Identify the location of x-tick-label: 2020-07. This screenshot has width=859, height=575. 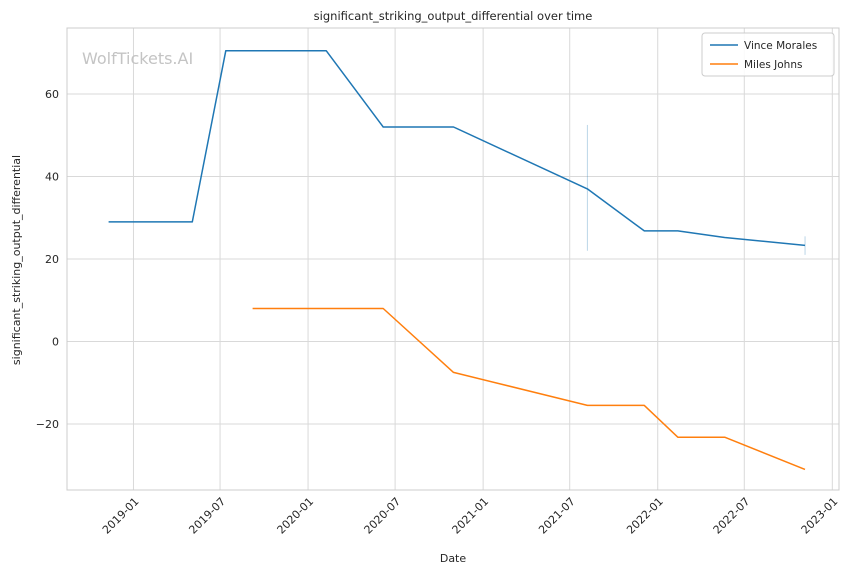
(383, 516).